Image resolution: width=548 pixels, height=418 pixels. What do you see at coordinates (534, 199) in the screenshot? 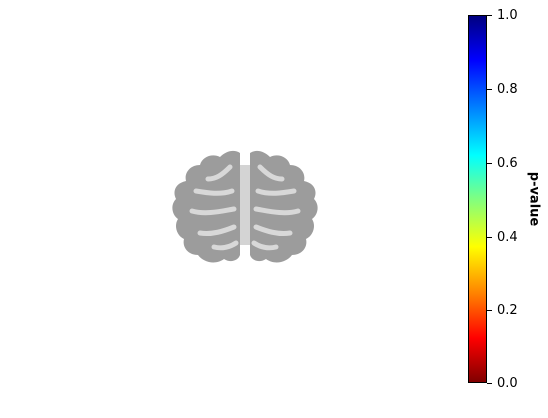
I see `colorbar-label: p-value` at bounding box center [534, 199].